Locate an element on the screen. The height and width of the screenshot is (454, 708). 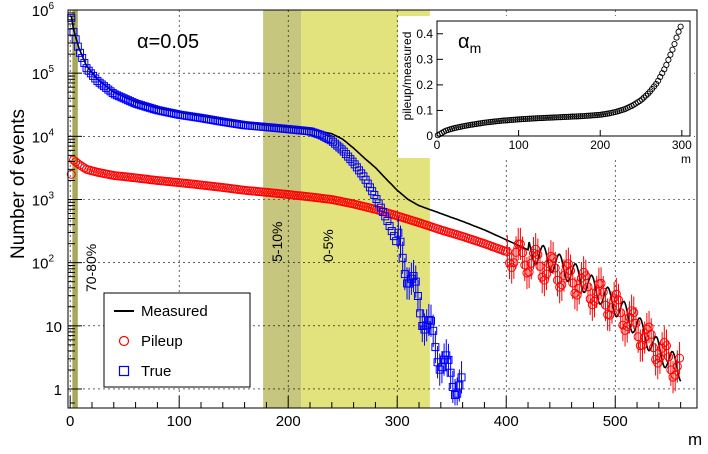
inset-title-sub: m is located at coordinates (476, 48).